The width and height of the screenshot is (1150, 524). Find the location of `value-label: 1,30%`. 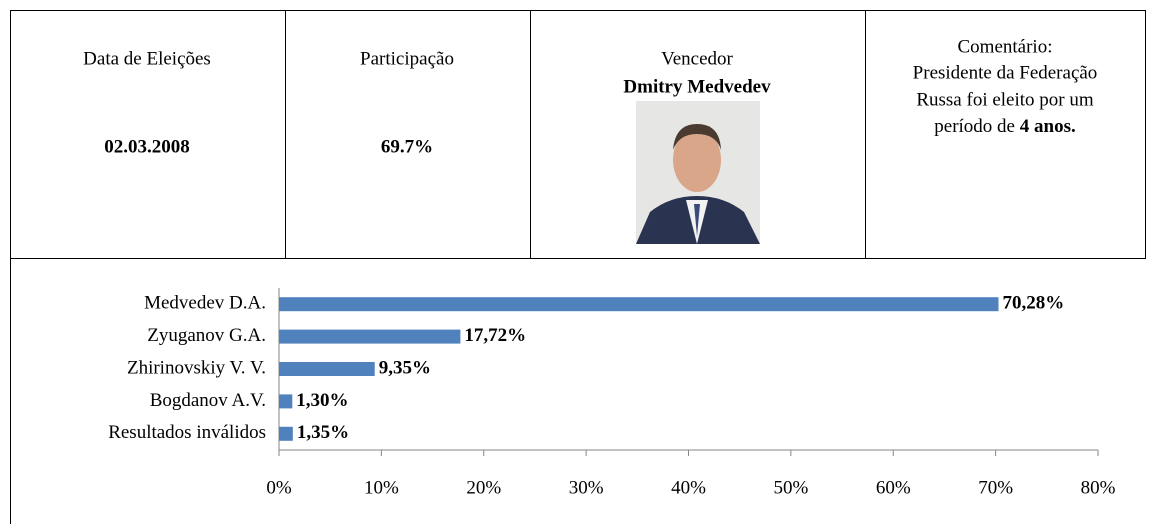

value-label: 1,30% is located at coordinates (322, 400).